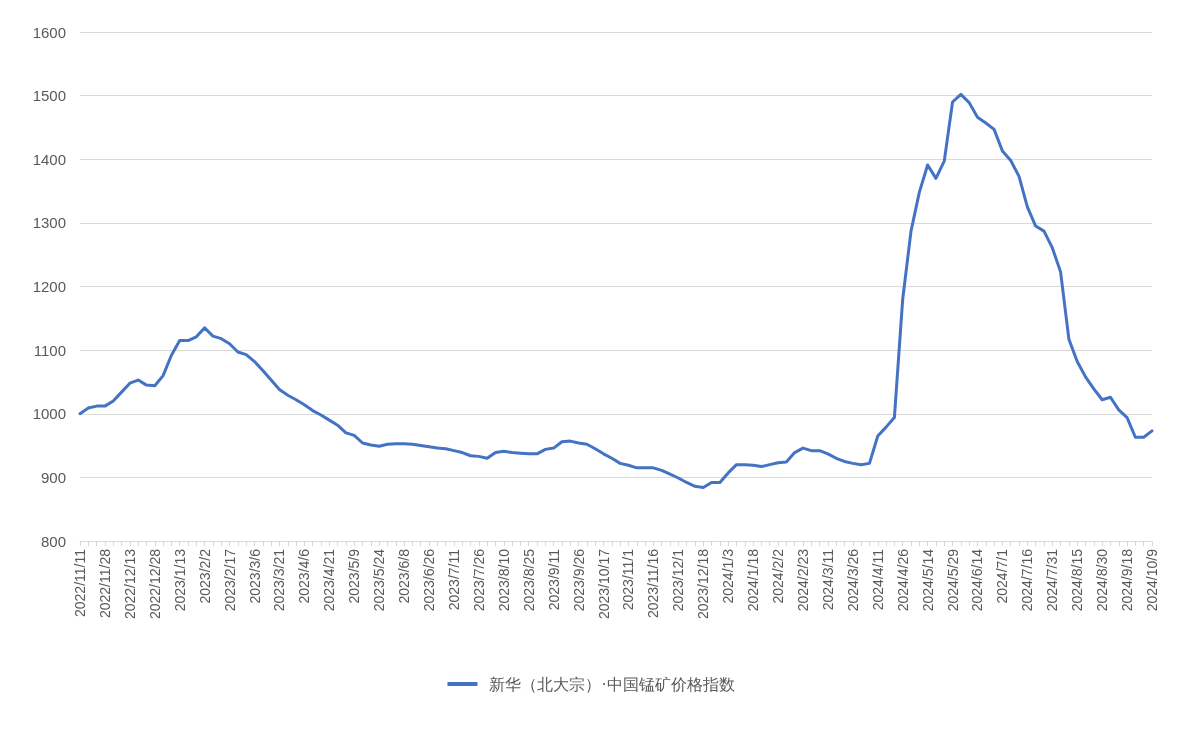 The width and height of the screenshot is (1182, 735). What do you see at coordinates (49, 223) in the screenshot?
I see `y-tick-label: 1300` at bounding box center [49, 223].